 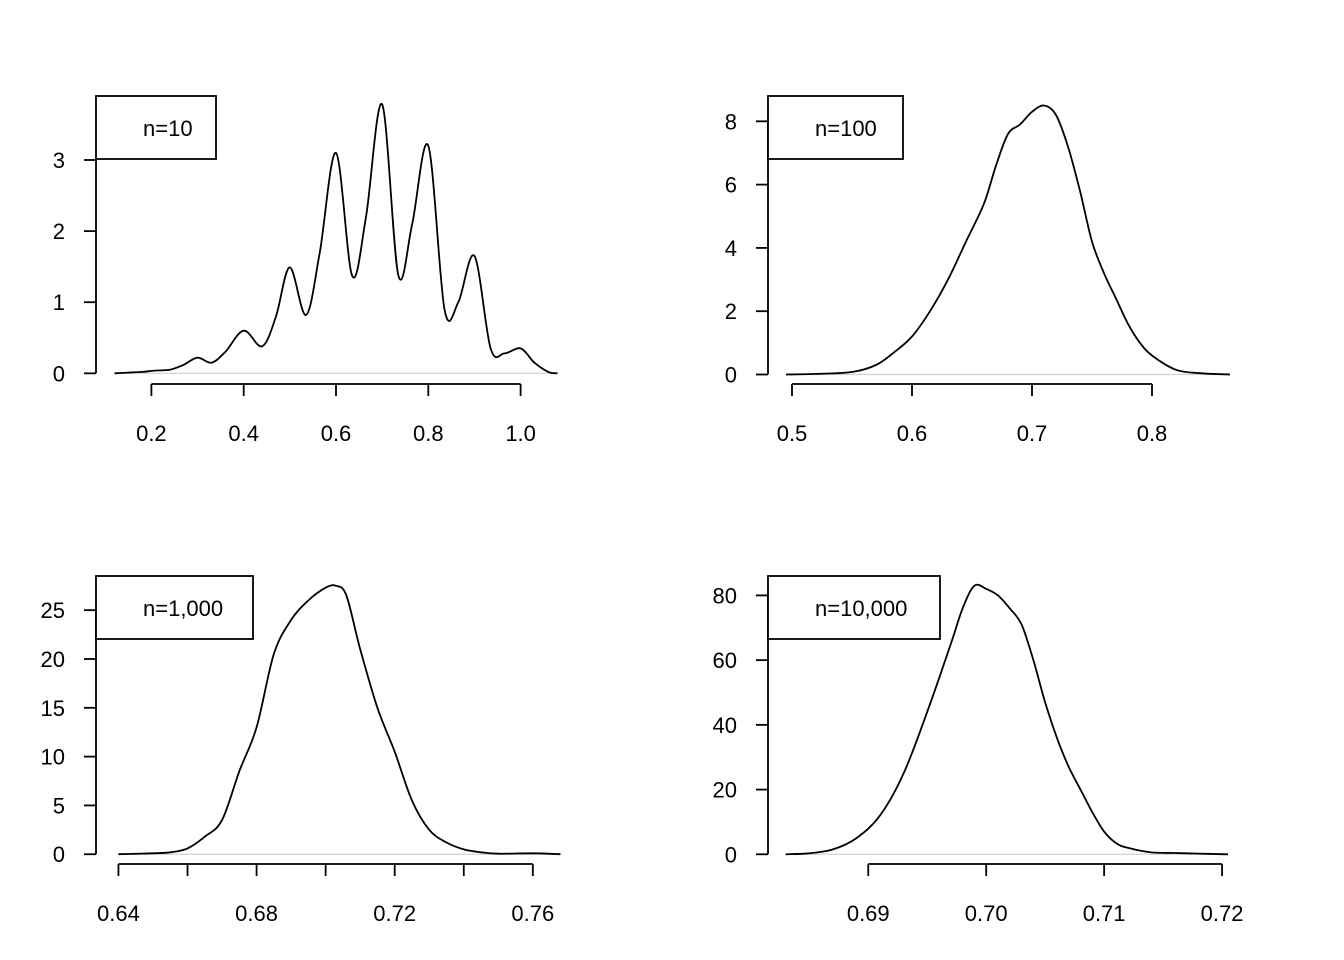 I want to click on x-tick-label: 0.7, so click(x=1032, y=433).